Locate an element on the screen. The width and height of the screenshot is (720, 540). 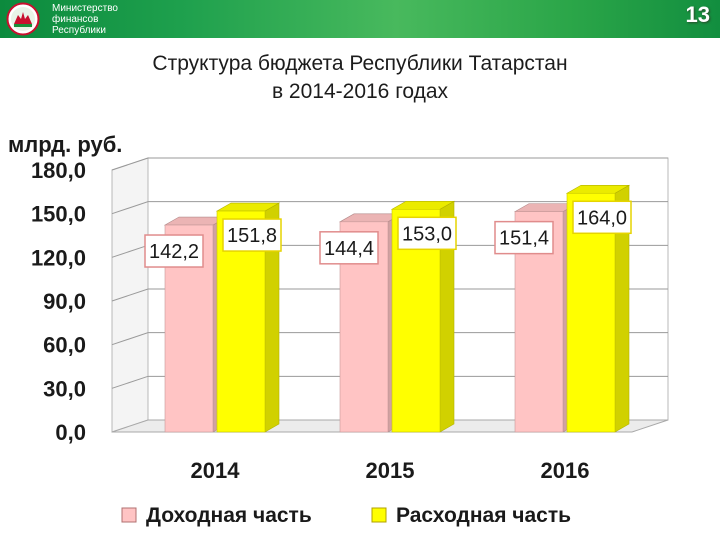
y-axis-ticks: 0,0 30,0 60,0 90,0 120,0 150,0 180,0 is located at coordinates (58, 301).